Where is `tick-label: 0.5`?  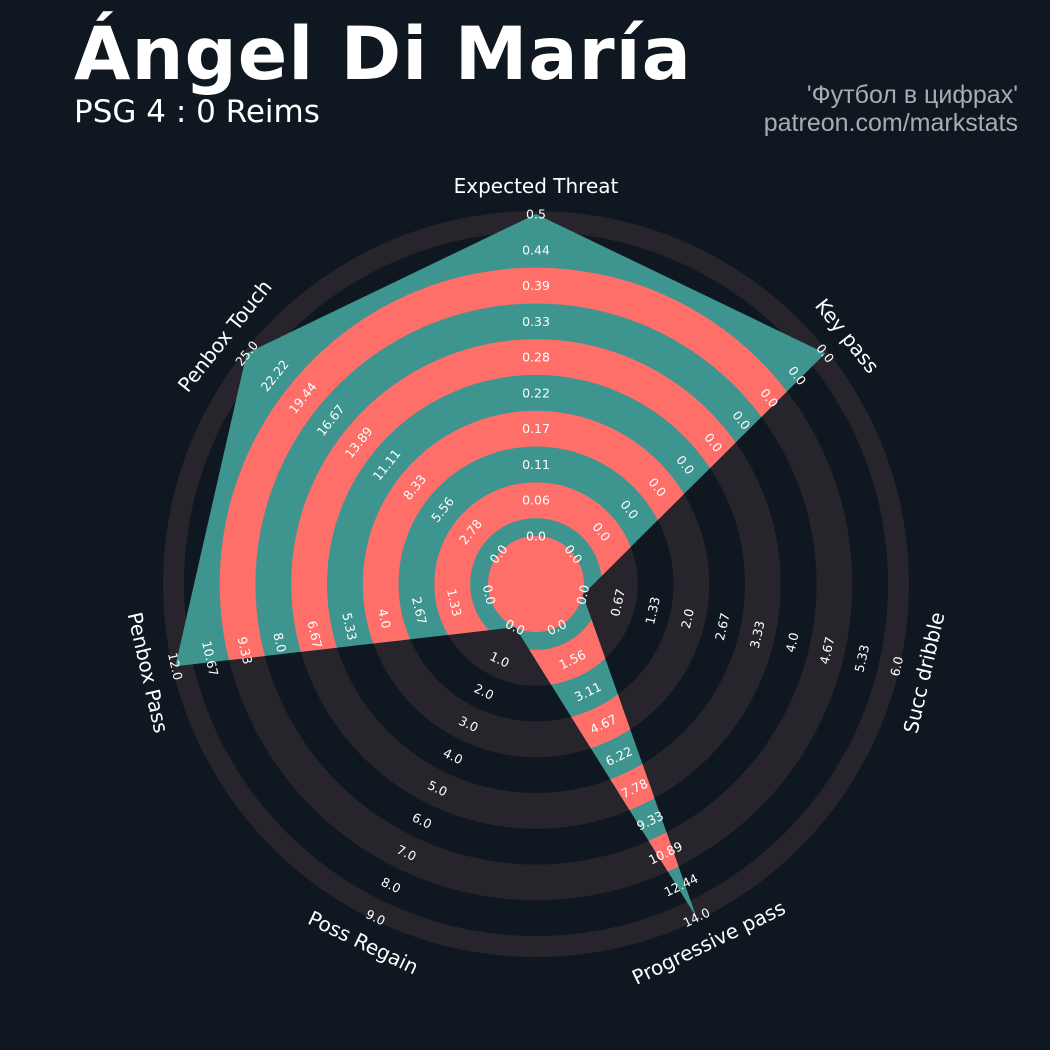
tick-label: 0.5 is located at coordinates (536, 214).